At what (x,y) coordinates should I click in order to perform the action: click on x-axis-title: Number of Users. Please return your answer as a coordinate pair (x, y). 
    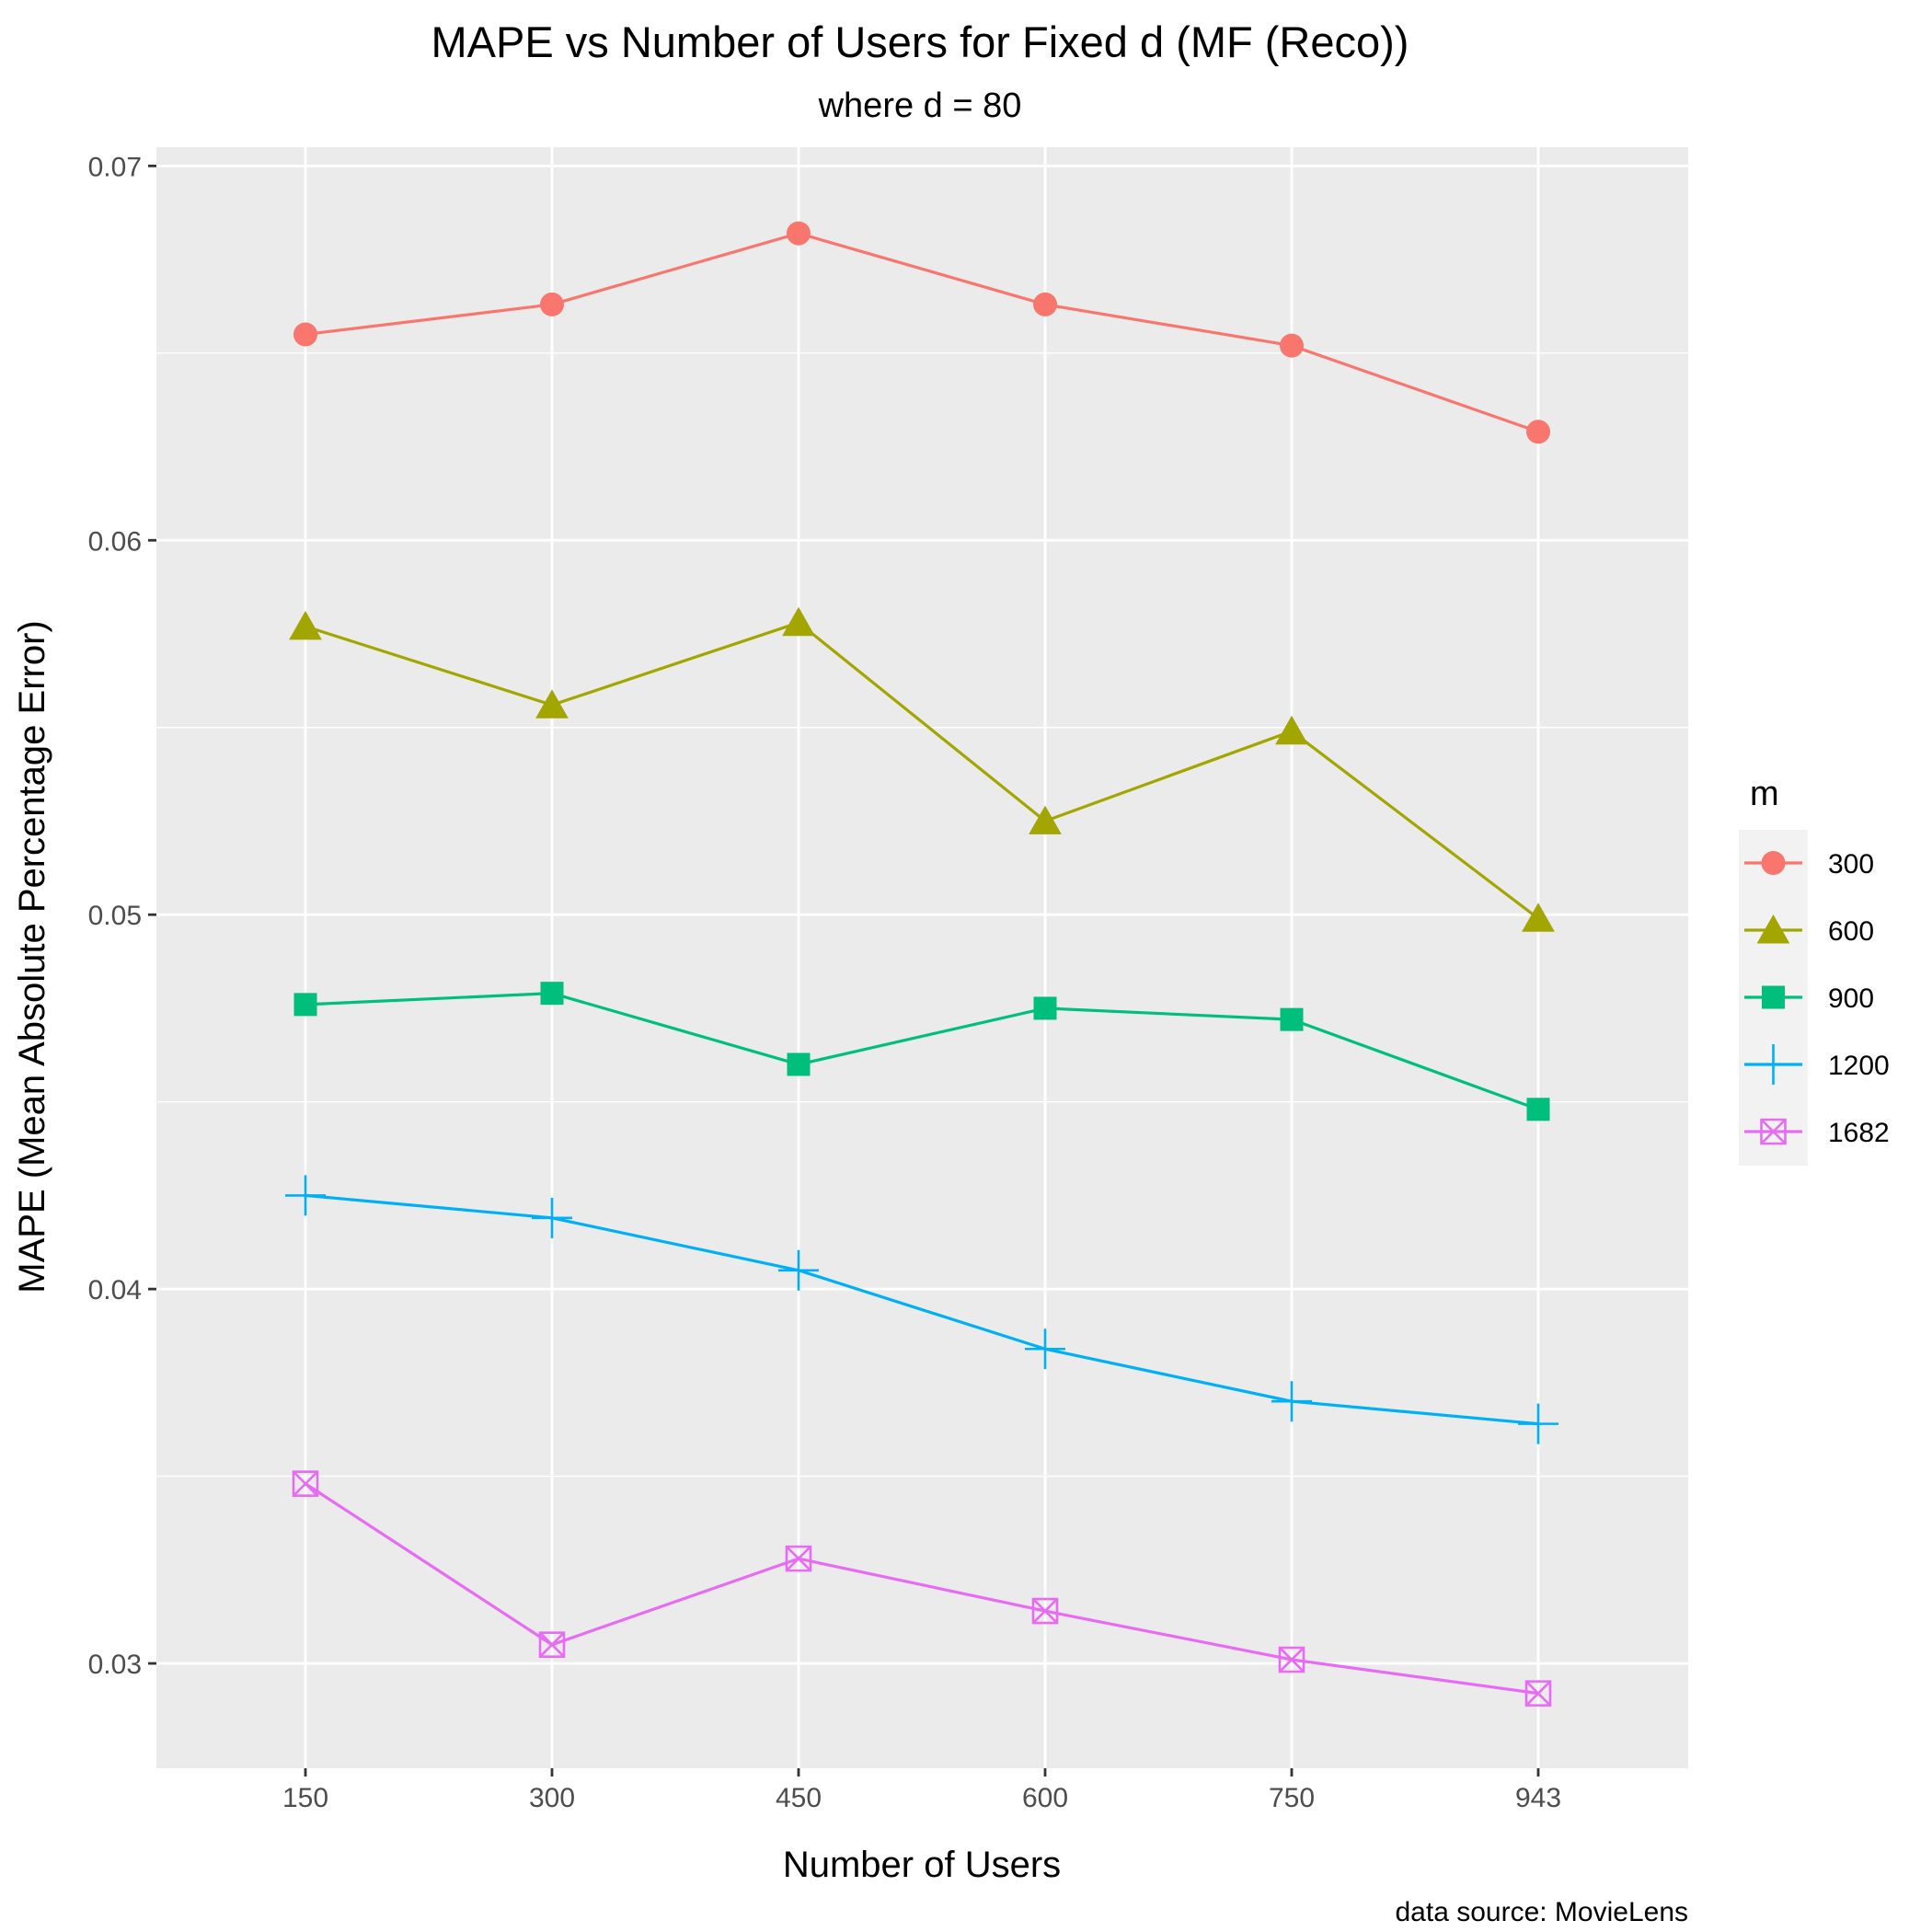
    Looking at the image, I should click on (922, 1865).